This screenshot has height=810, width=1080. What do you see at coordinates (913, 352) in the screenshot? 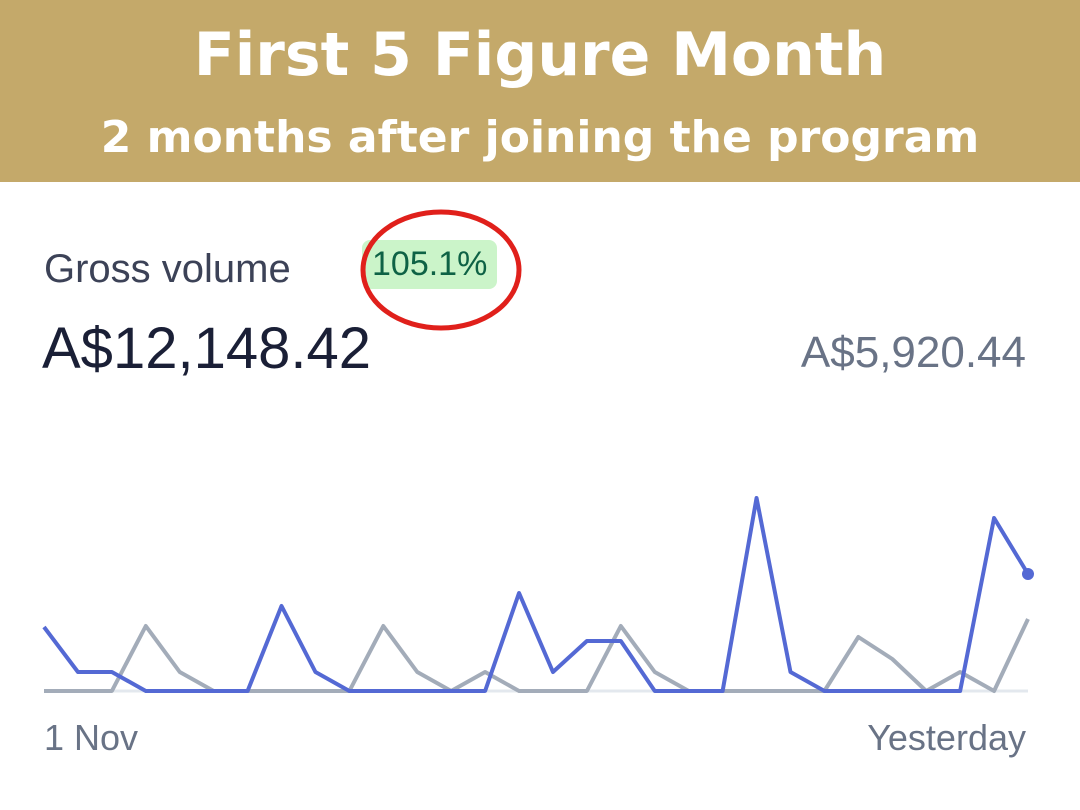
I see `previous-amount: A$5,920.44` at bounding box center [913, 352].